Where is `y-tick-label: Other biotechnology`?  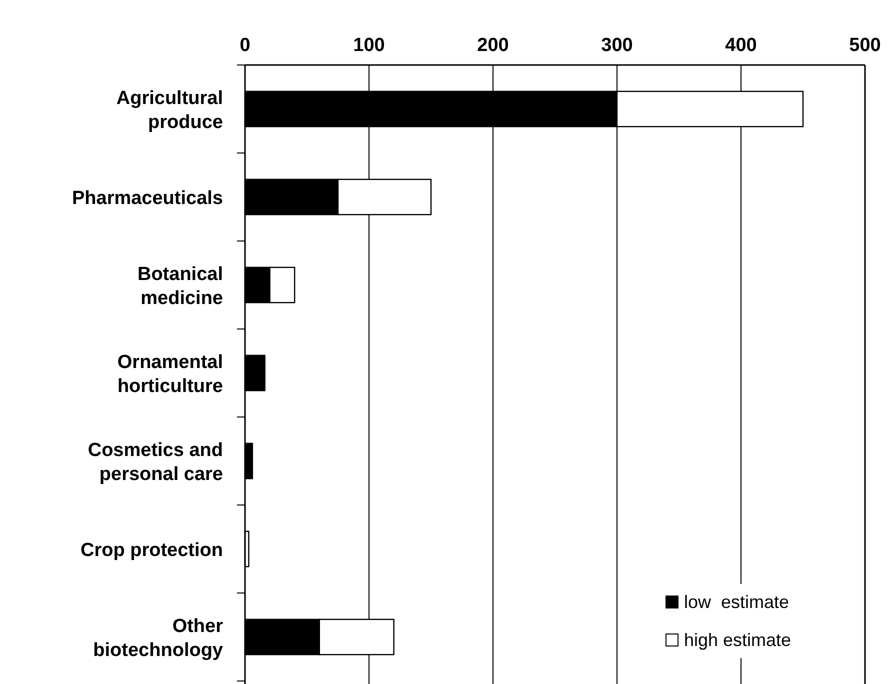
y-tick-label: Other biotechnology is located at coordinates (158, 638).